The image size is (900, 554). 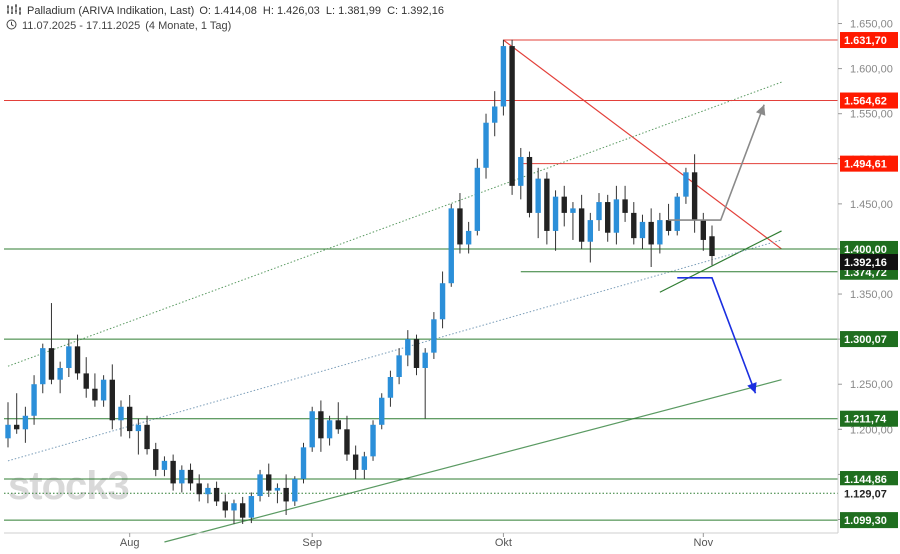 I want to click on arrow-up-grey, so click(x=716, y=162).